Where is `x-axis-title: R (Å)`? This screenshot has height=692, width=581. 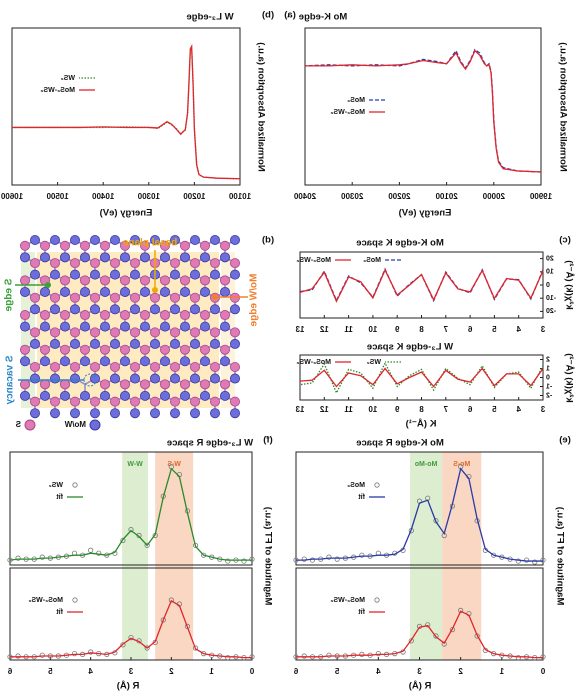 x-axis-title: R (Å) is located at coordinates (420, 686).